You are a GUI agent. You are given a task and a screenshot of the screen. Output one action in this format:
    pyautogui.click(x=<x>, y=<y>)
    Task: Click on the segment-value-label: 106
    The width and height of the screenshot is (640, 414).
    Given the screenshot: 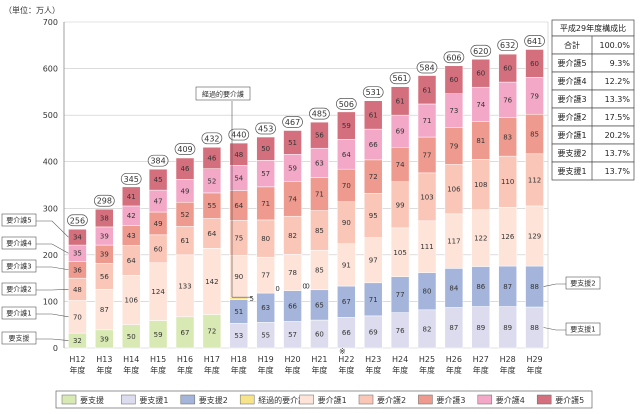 What is the action you would take?
    pyautogui.click(x=132, y=301)
    